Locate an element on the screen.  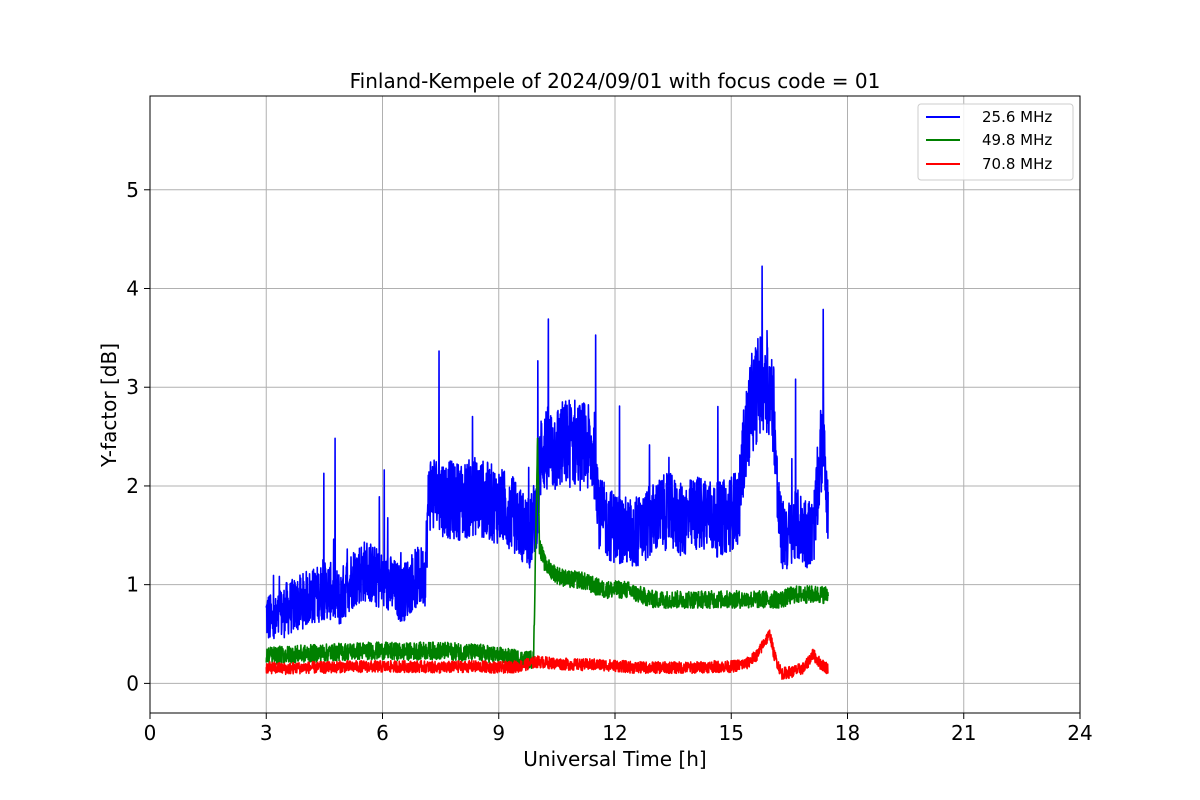
x-tick-label: 6 is located at coordinates (382, 733).